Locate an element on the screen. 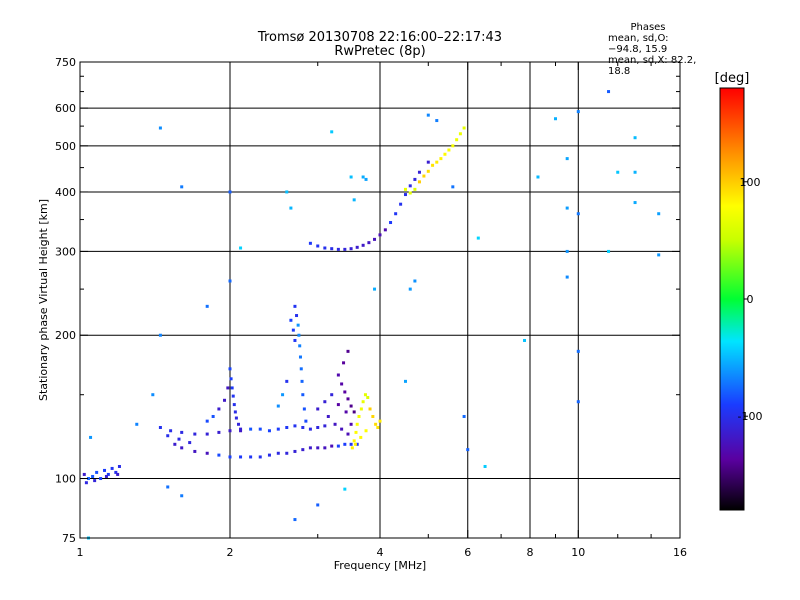  x-tick-label: 1 is located at coordinates (80, 552).